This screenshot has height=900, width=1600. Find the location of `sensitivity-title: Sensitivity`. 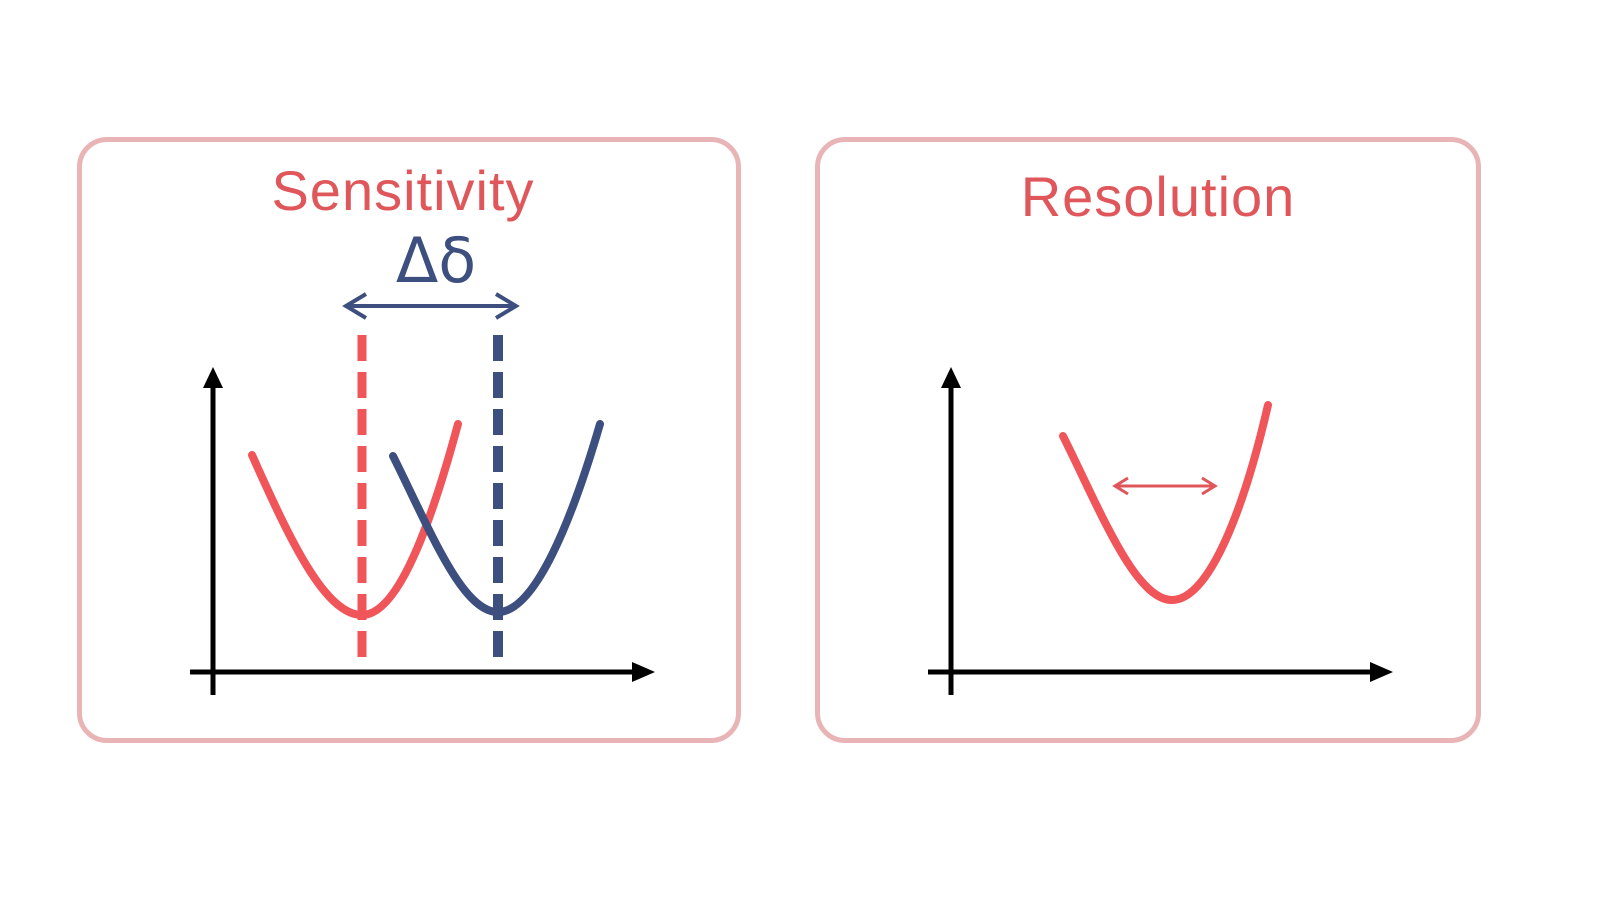

sensitivity-title: Sensitivity is located at coordinates (403, 190).